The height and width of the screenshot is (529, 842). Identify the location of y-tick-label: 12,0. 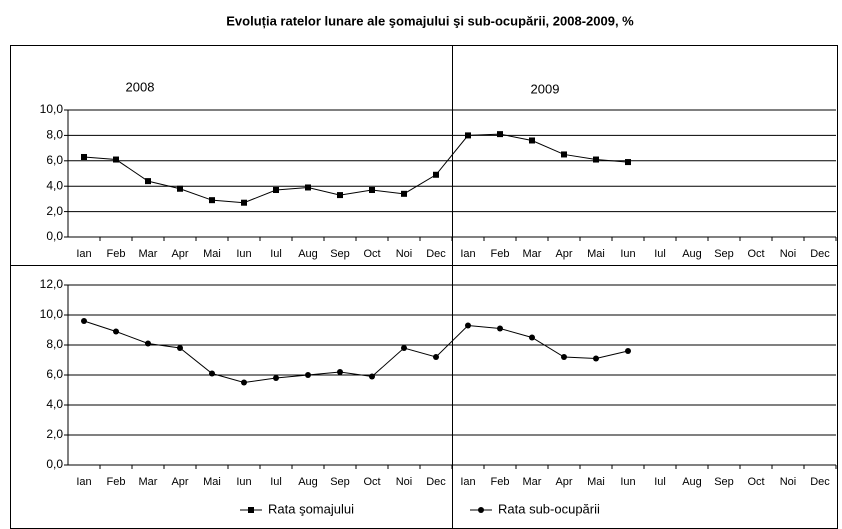
(52, 284).